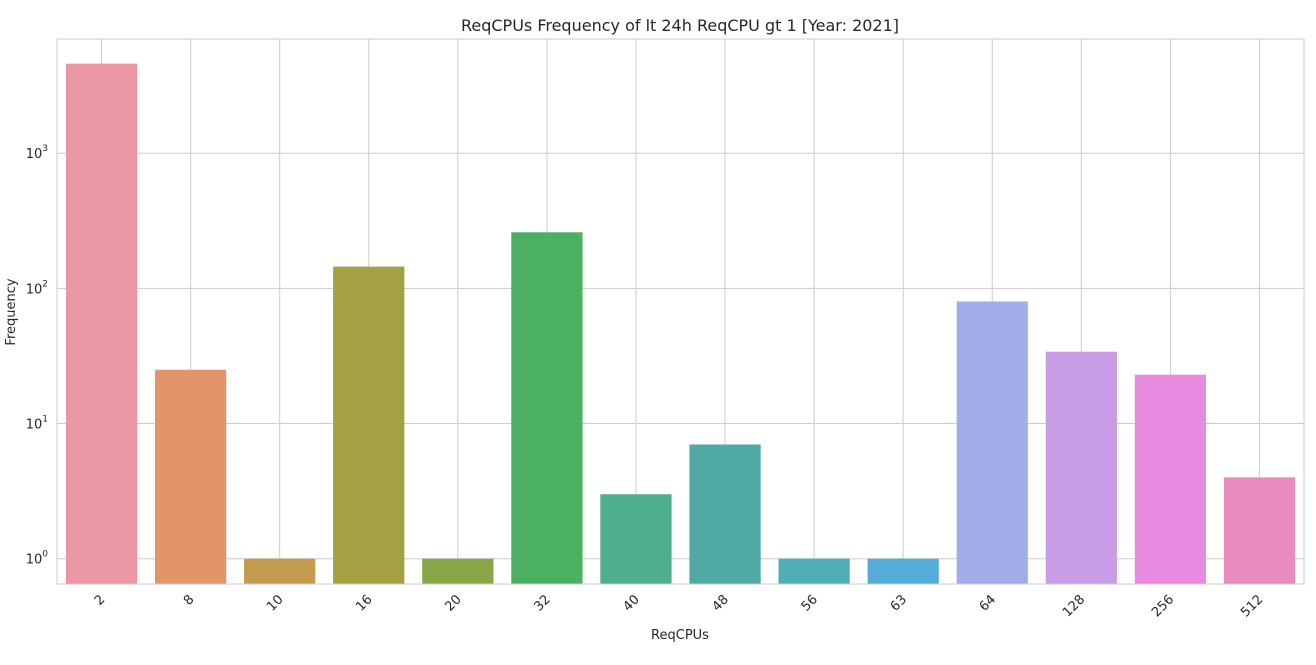 The image size is (1316, 665). Describe the element at coordinates (899, 603) in the screenshot. I see `x-tick-label: 63` at that location.